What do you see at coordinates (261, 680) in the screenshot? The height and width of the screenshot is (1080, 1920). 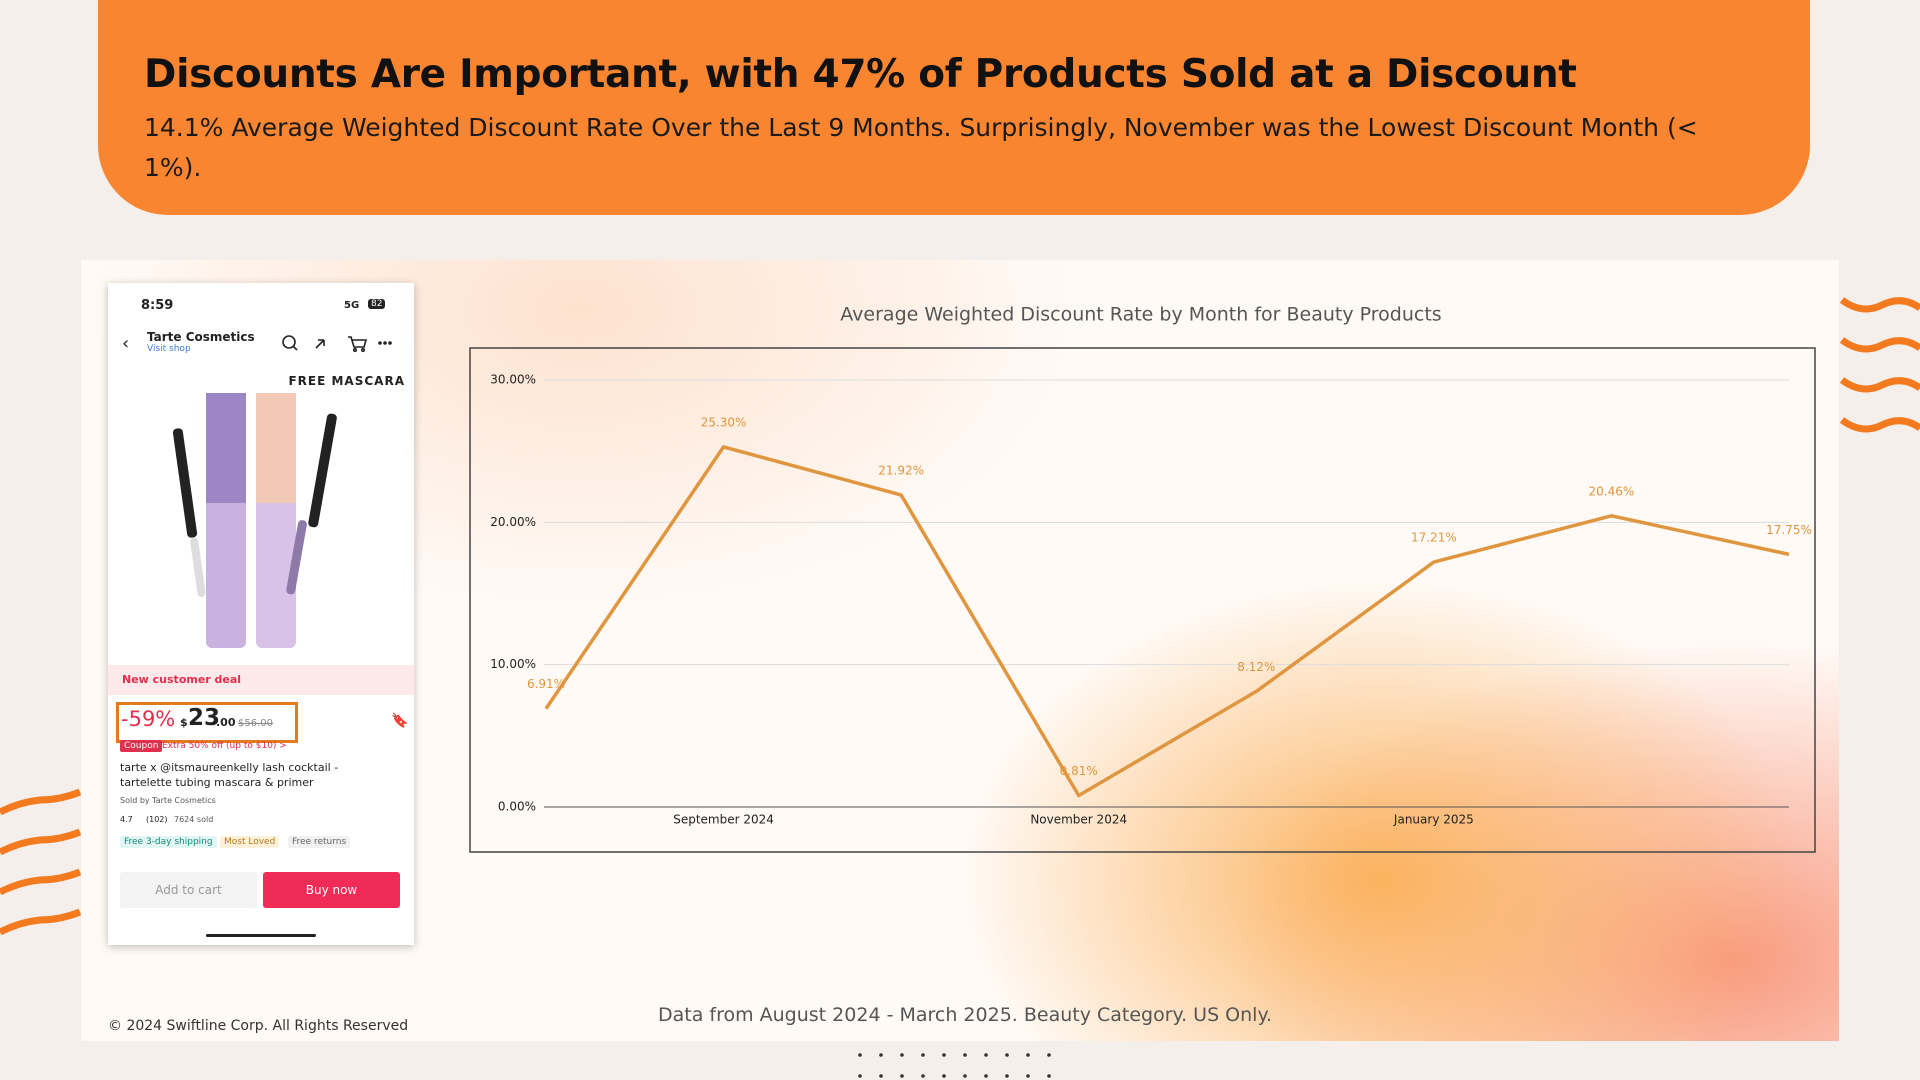 I see `deal-bar` at bounding box center [261, 680].